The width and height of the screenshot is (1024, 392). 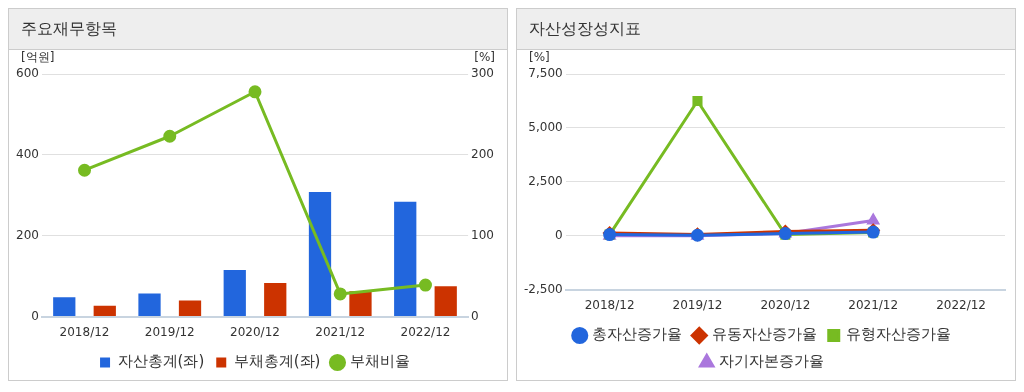 What do you see at coordinates (543, 288) in the screenshot?
I see `y-tick-label: -2,500` at bounding box center [543, 288].